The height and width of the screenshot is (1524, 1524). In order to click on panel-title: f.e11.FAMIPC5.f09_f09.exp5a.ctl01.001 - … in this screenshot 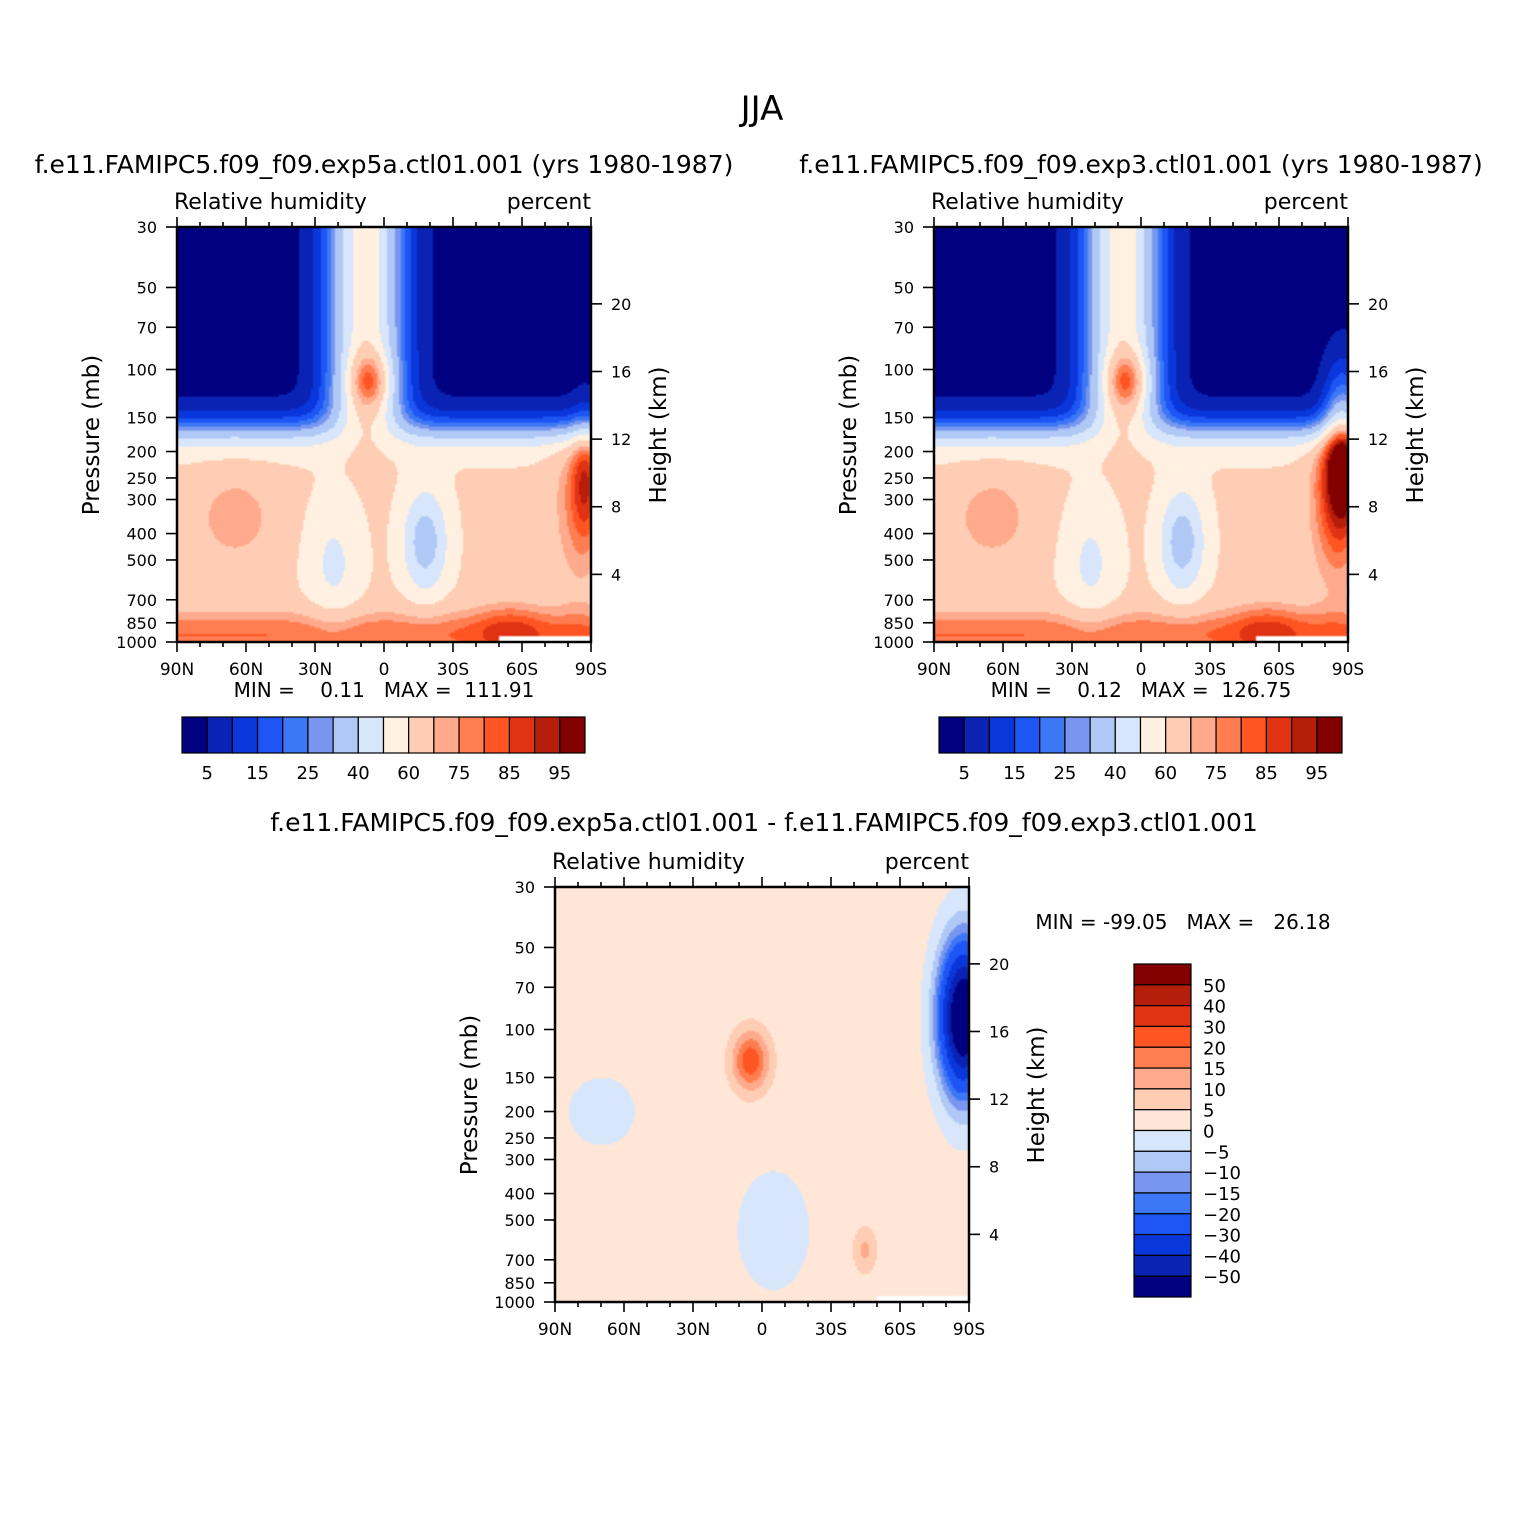, I will do `click(764, 822)`.